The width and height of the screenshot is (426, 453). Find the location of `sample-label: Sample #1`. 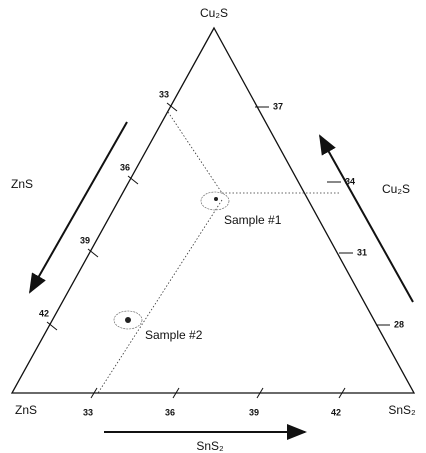

sample-label: Sample #1 is located at coordinates (253, 220).